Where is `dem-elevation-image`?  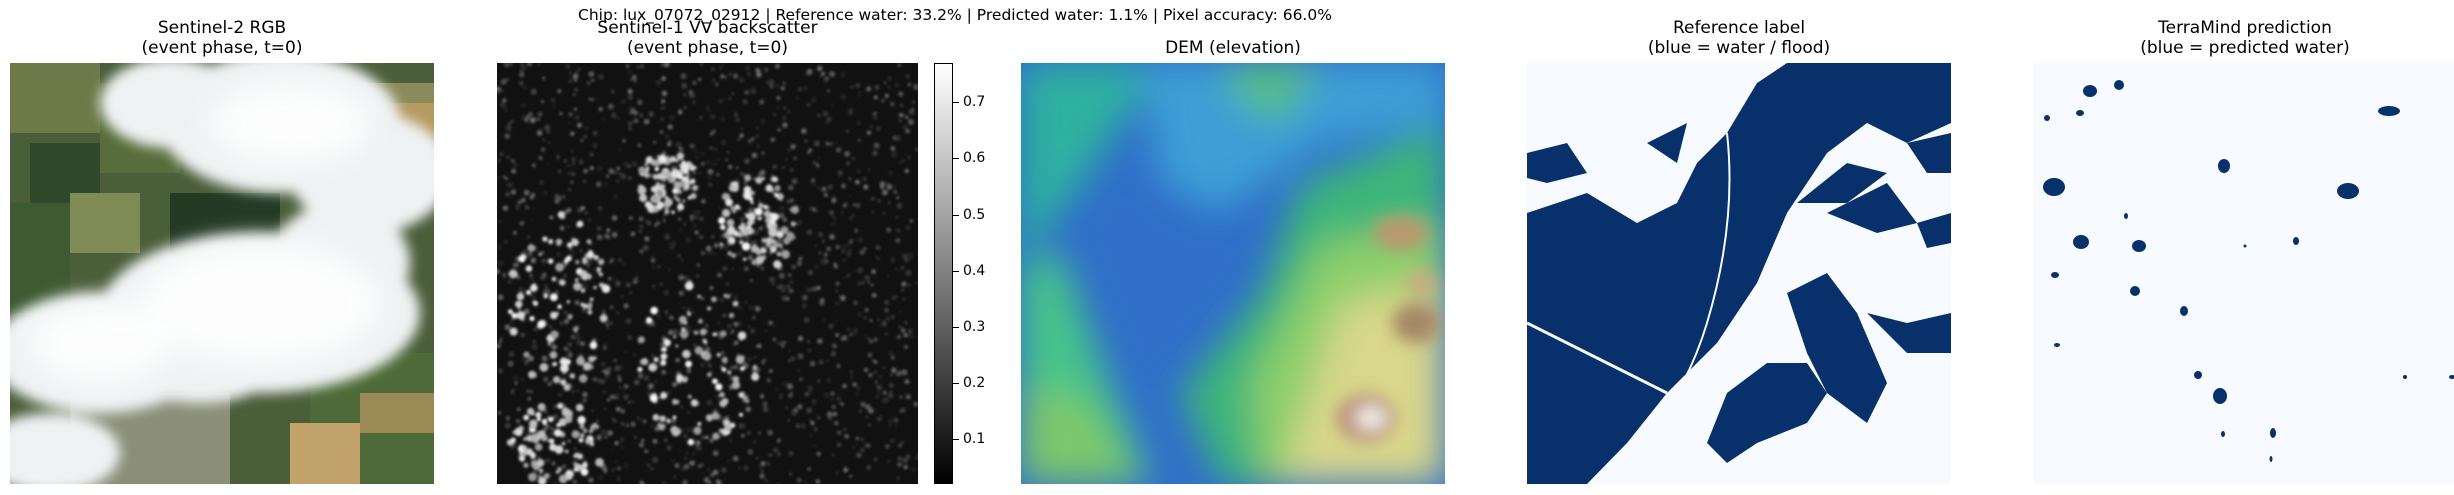 dem-elevation-image is located at coordinates (1233, 273).